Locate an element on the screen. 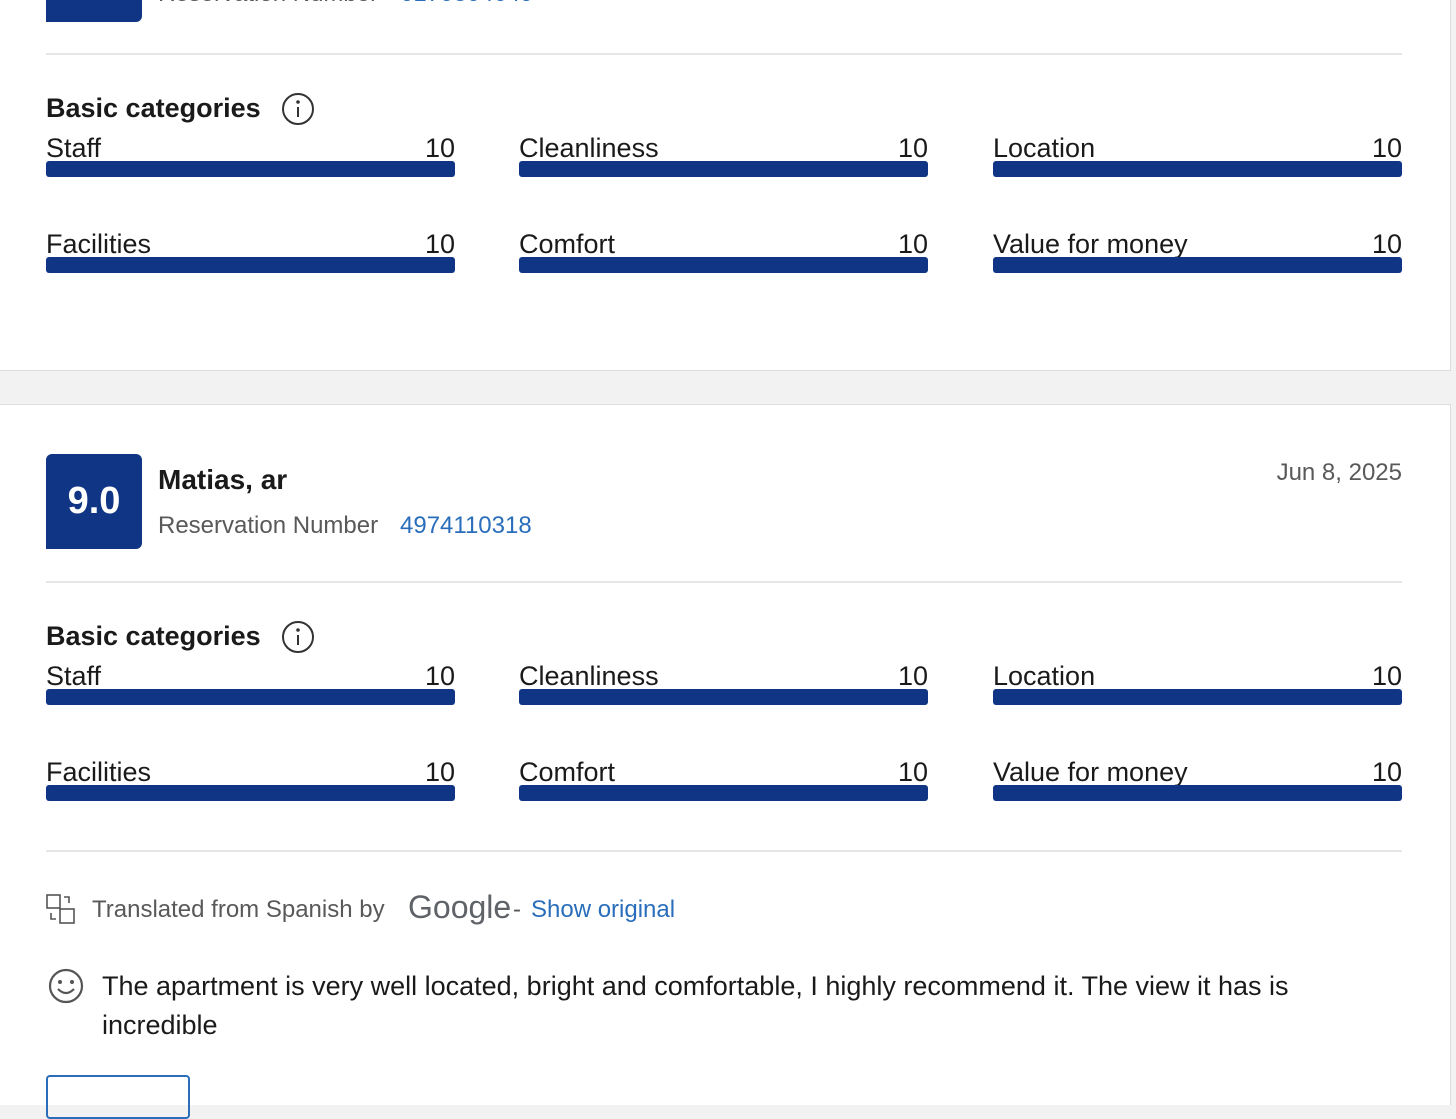 The width and height of the screenshot is (1456, 1119). score-badge: 9.0 is located at coordinates (94, 501).